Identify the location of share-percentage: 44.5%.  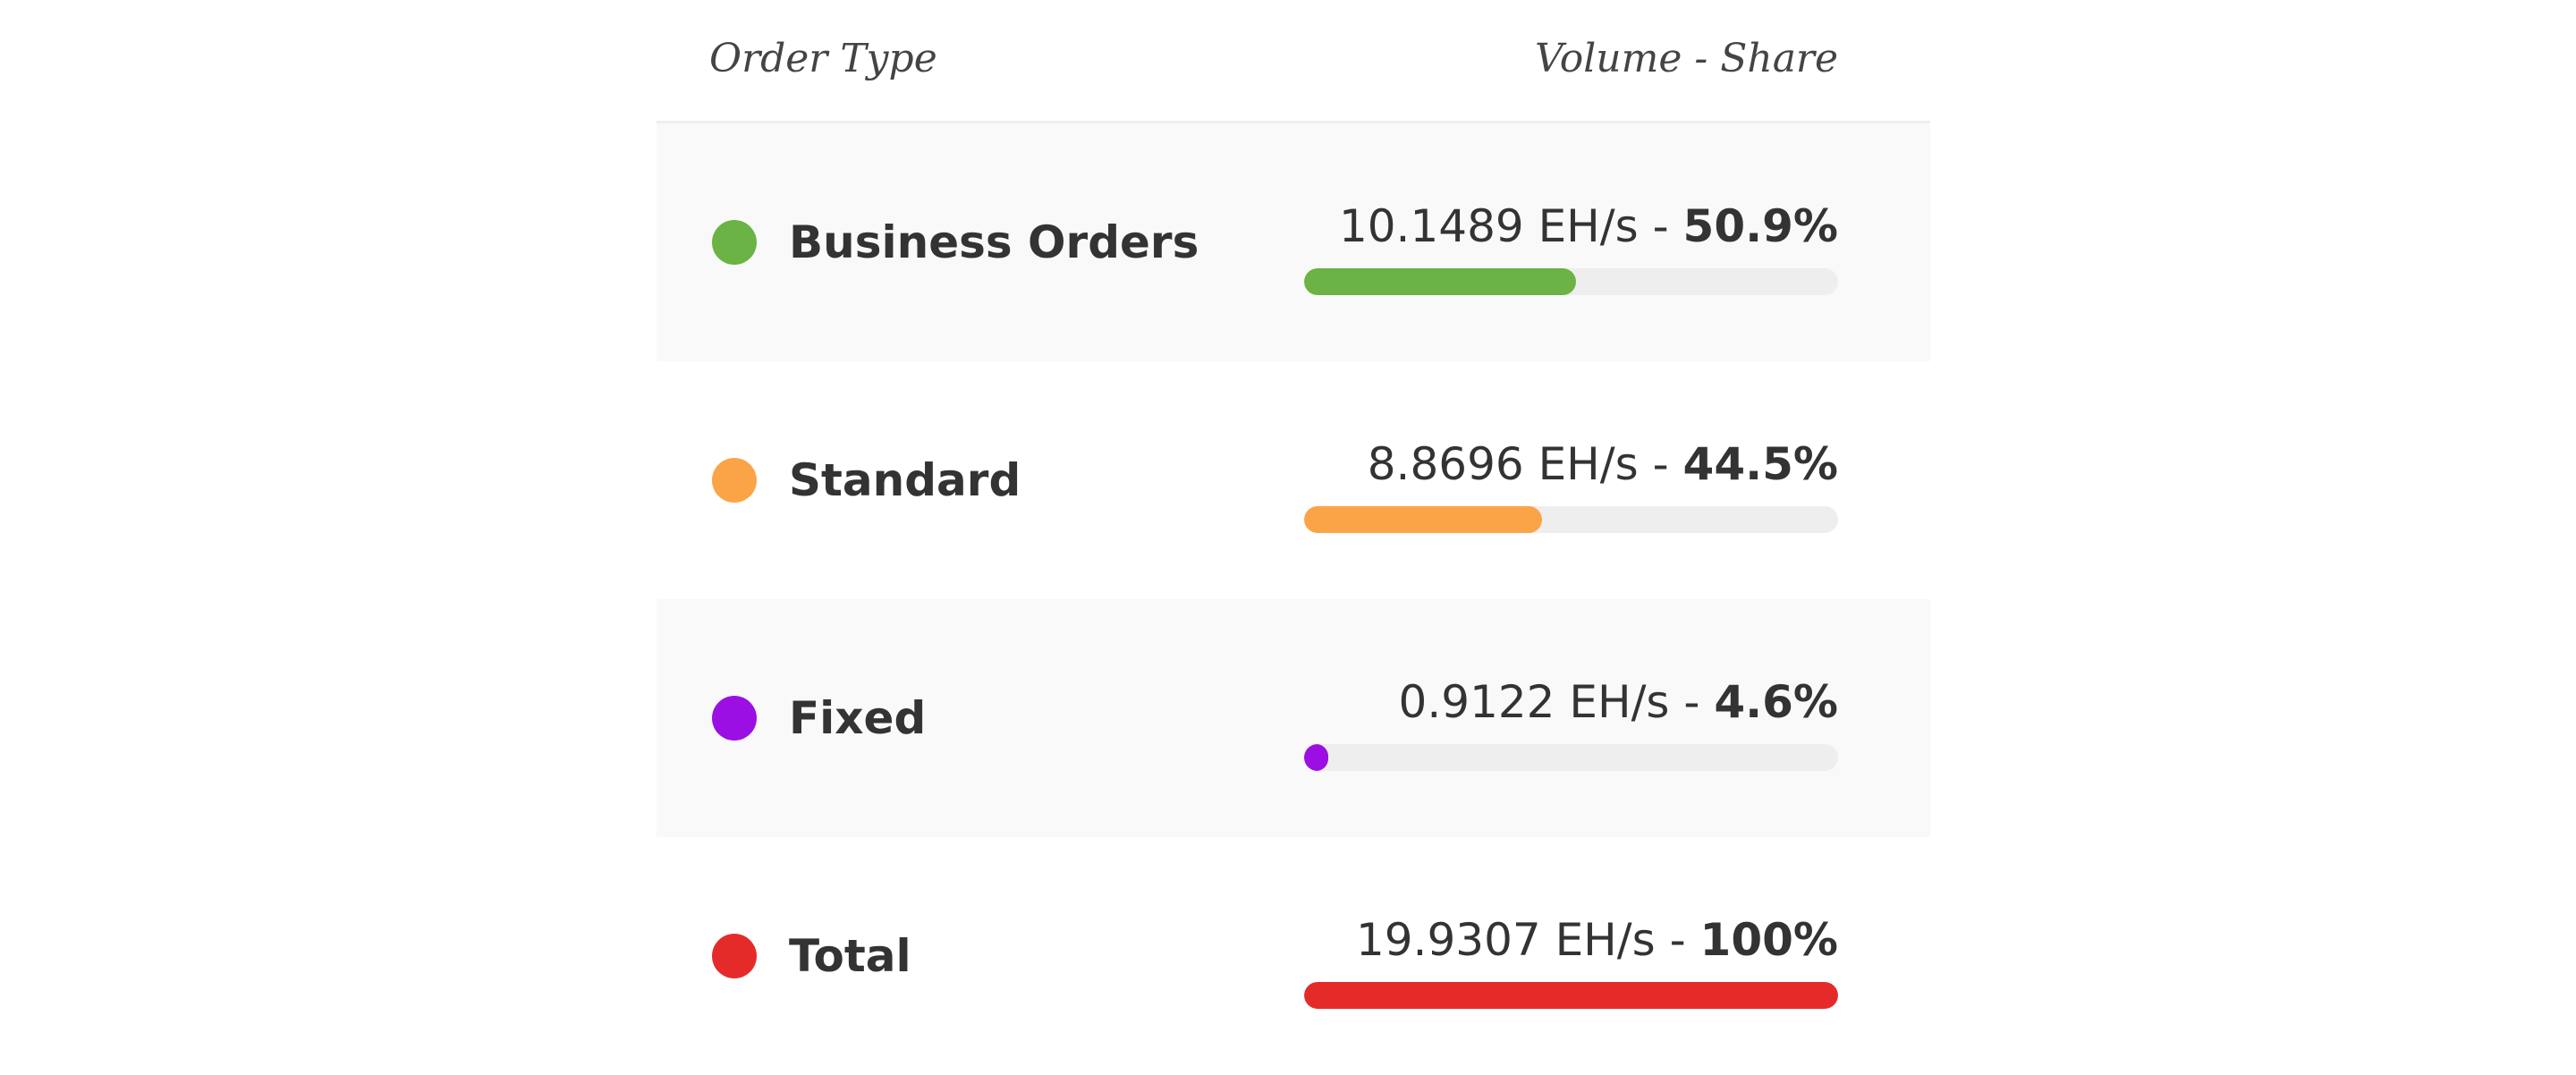
(1760, 464).